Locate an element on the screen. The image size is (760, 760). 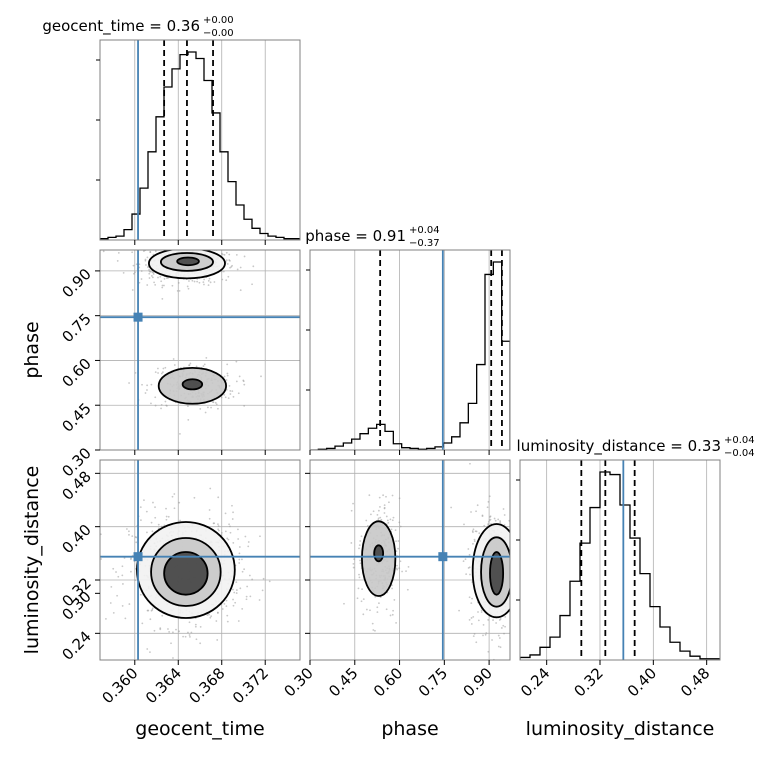
panel-geocent-time-histogram is located at coordinates (198, 142).